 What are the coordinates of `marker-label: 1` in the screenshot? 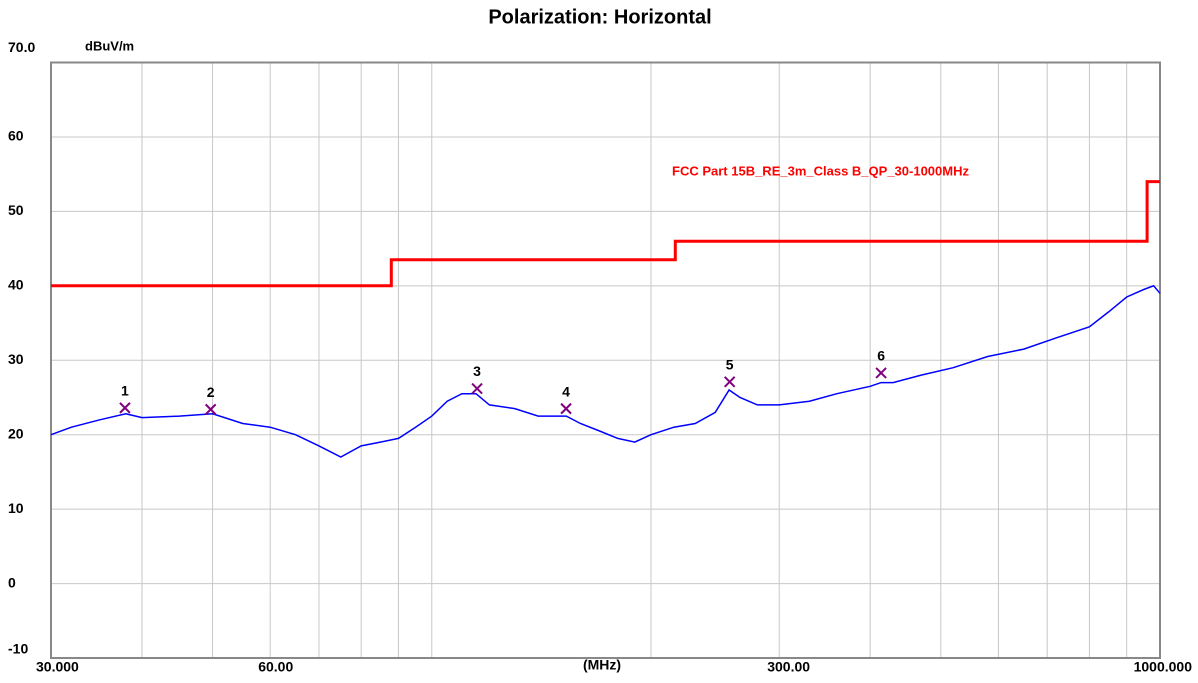 It's located at (125, 391).